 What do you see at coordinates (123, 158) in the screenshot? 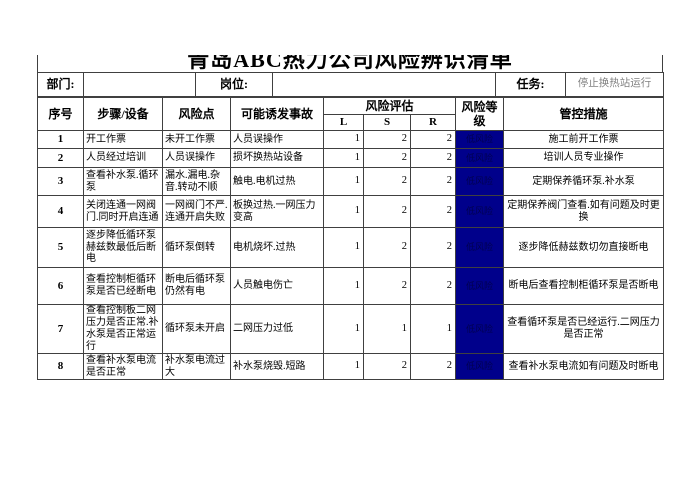
I see `cell-step: 人员经过培训` at bounding box center [123, 158].